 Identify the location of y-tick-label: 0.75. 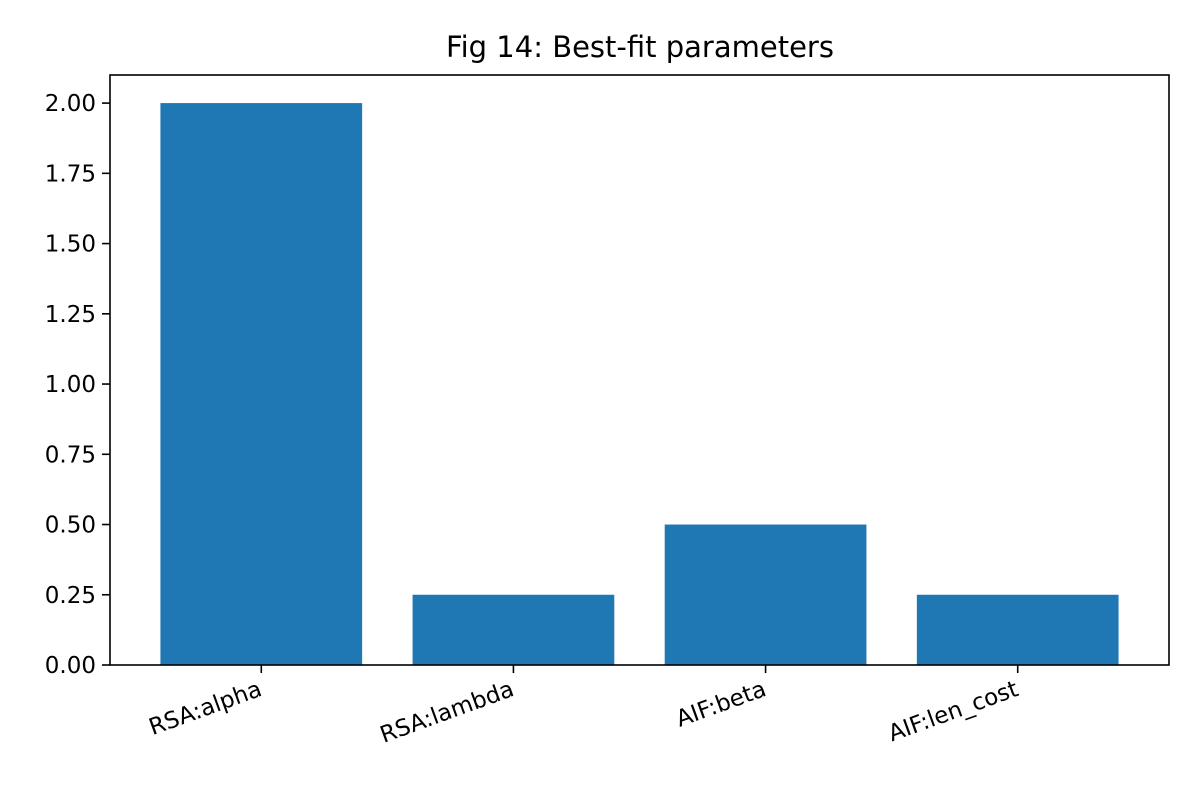
(70, 455).